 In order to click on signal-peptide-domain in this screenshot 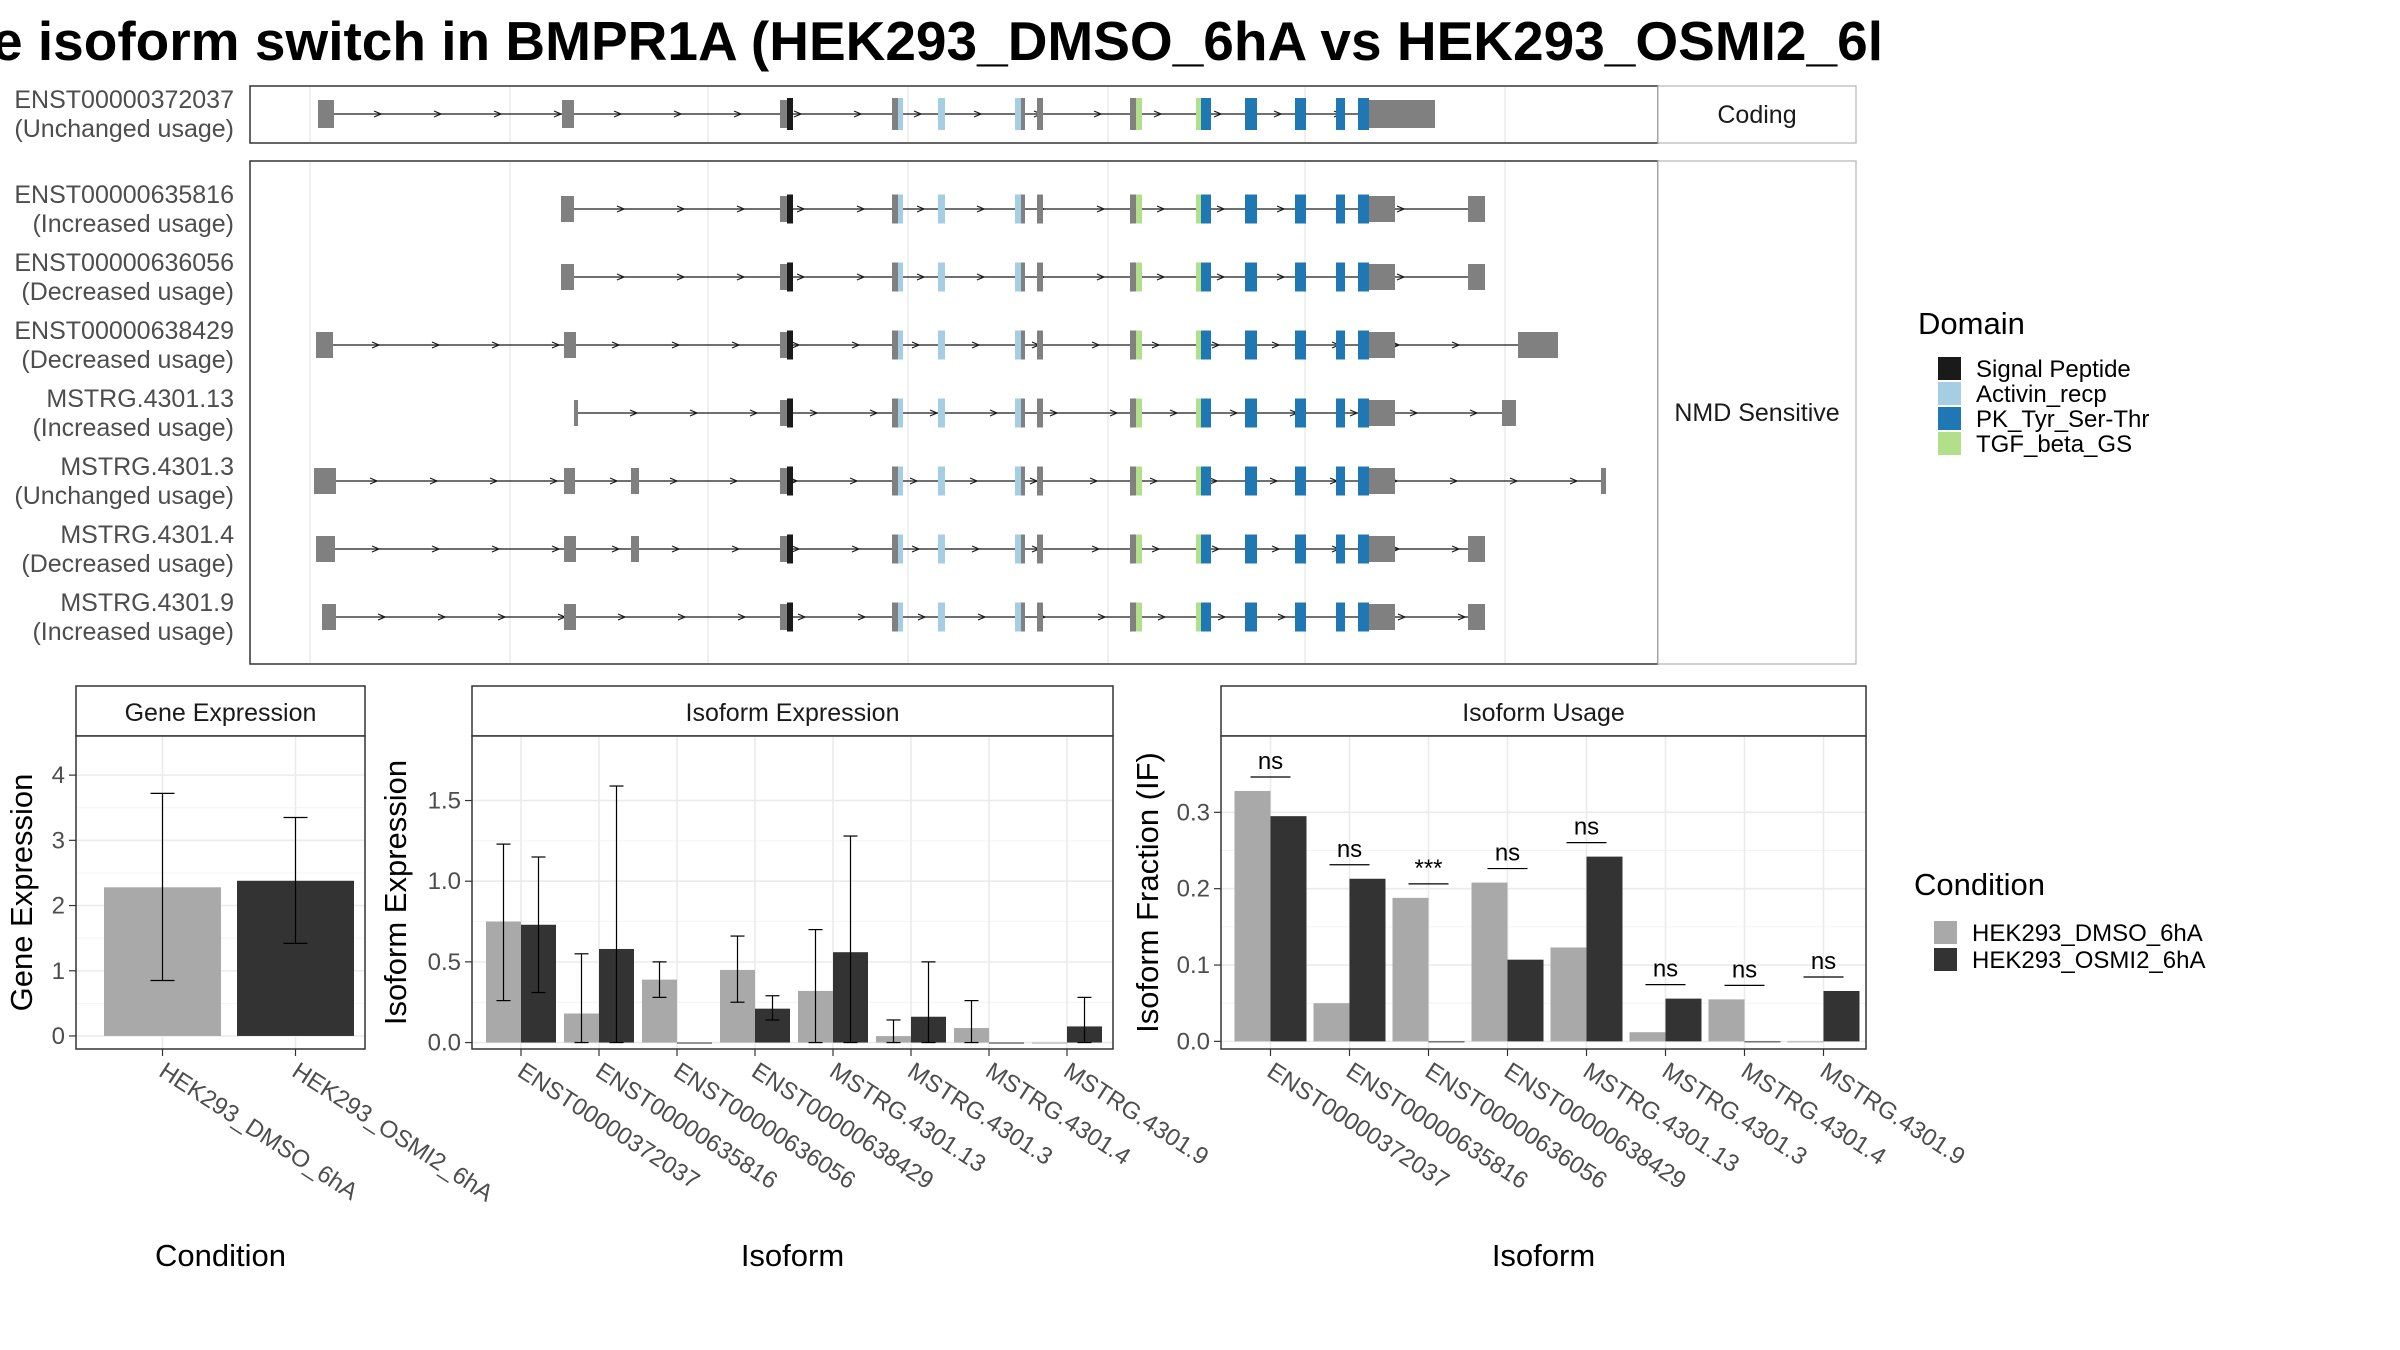, I will do `click(790, 617)`.